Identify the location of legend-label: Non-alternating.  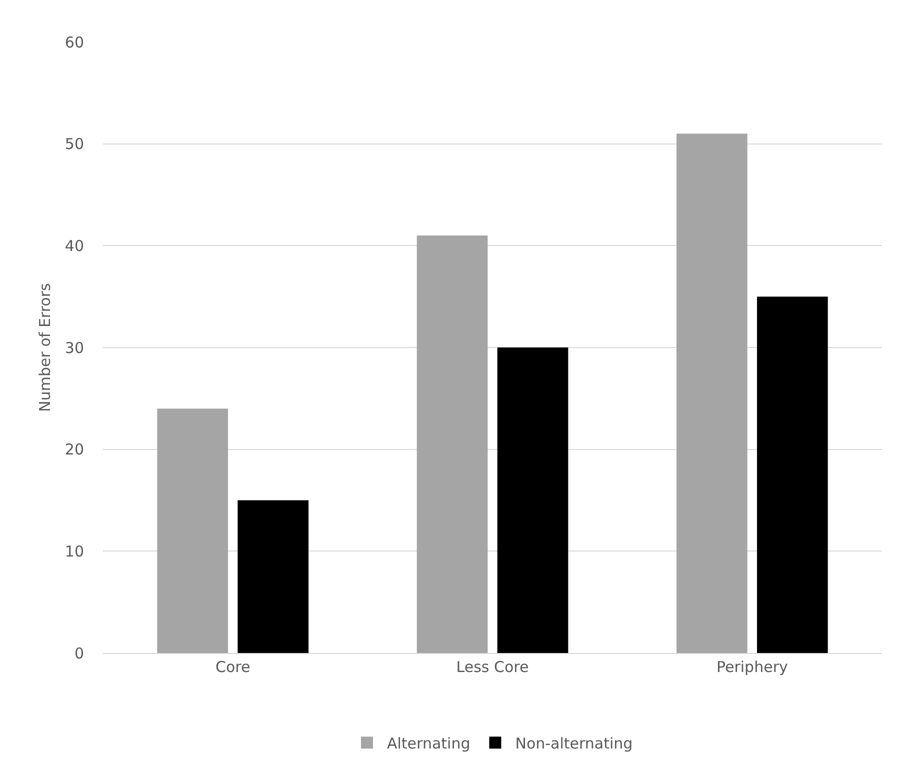
(574, 743).